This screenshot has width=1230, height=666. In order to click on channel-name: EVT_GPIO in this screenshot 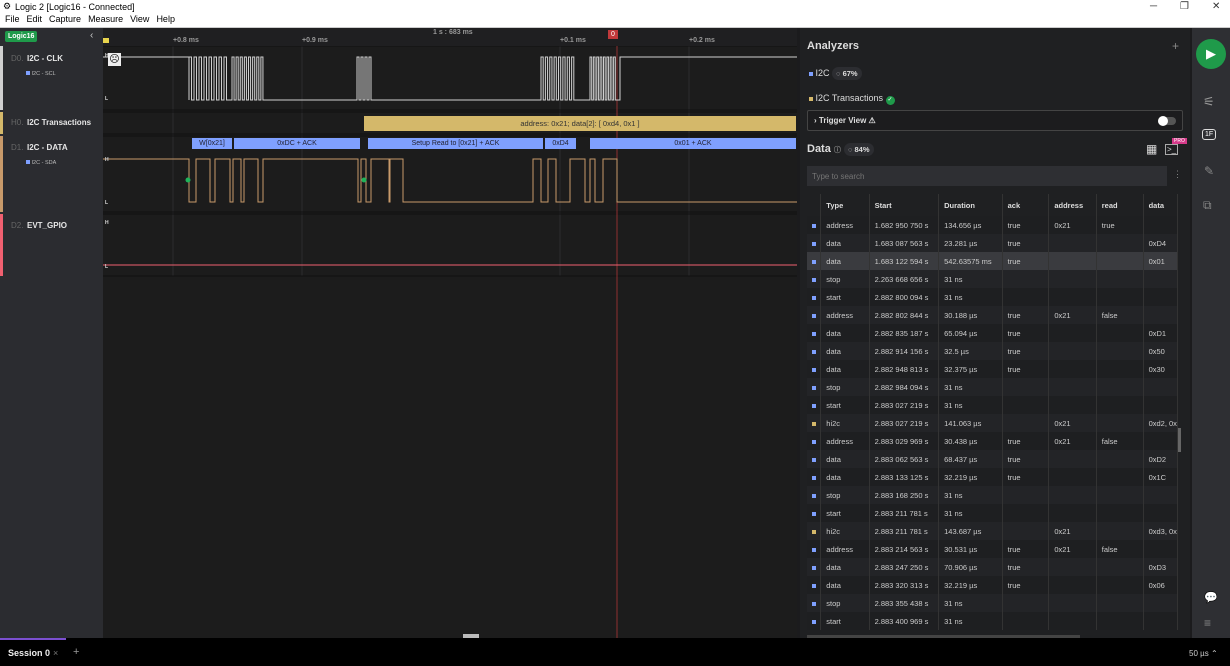, I will do `click(47, 225)`.